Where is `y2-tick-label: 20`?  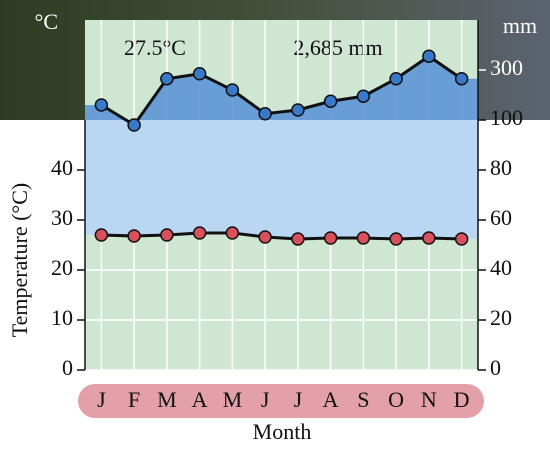
y2-tick-label: 20 is located at coordinates (501, 317).